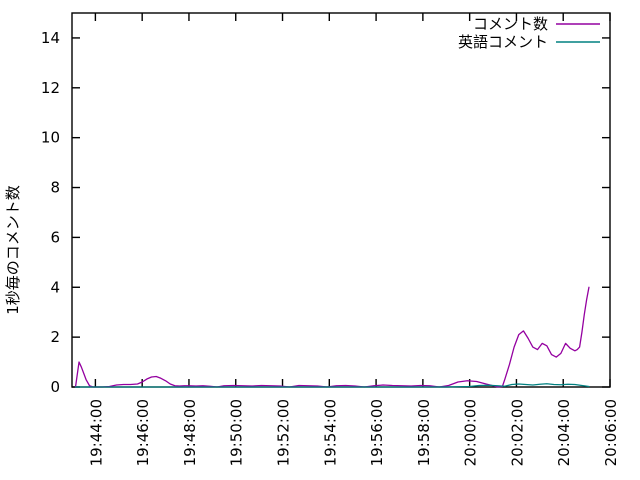  I want to click on y-axis-title: 1秒毎のコメント数, so click(13, 250).